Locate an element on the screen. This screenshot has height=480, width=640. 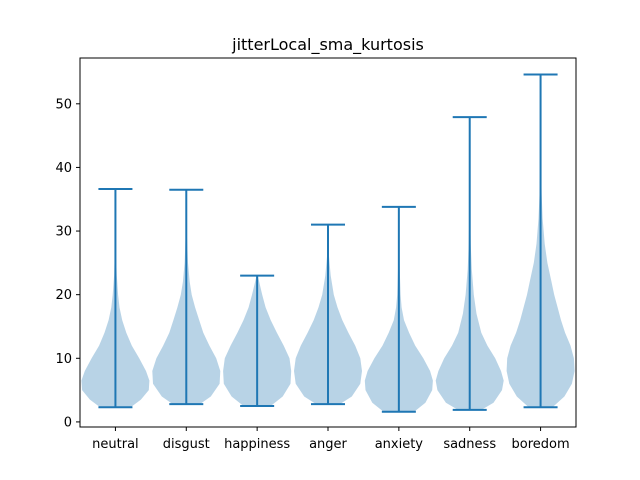
y-tick-label: 0 is located at coordinates (68, 422).